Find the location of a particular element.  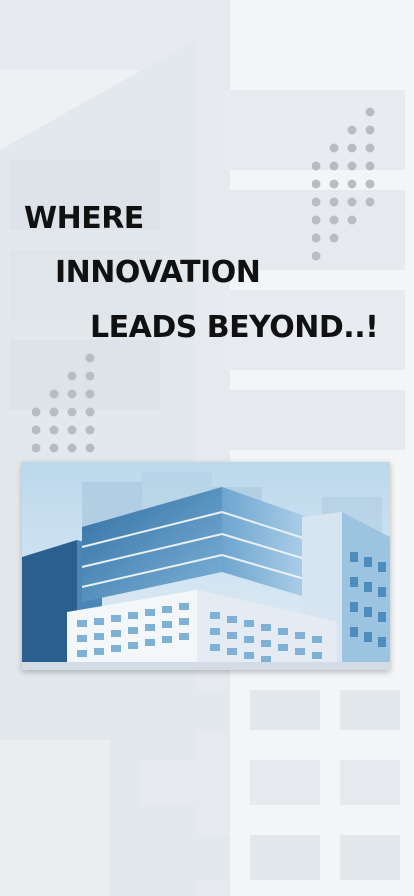

headline-line-1: WHERE is located at coordinates (84, 218).